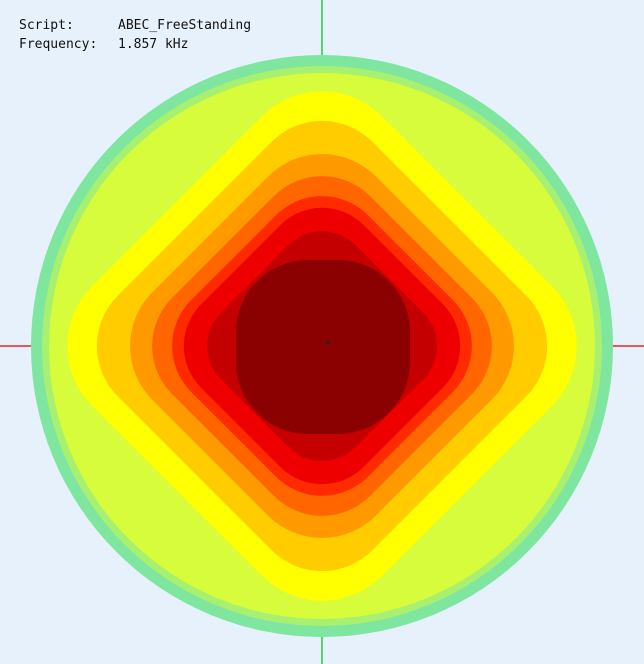  Describe the element at coordinates (323, 347) in the screenshot. I see `contour-center` at that location.